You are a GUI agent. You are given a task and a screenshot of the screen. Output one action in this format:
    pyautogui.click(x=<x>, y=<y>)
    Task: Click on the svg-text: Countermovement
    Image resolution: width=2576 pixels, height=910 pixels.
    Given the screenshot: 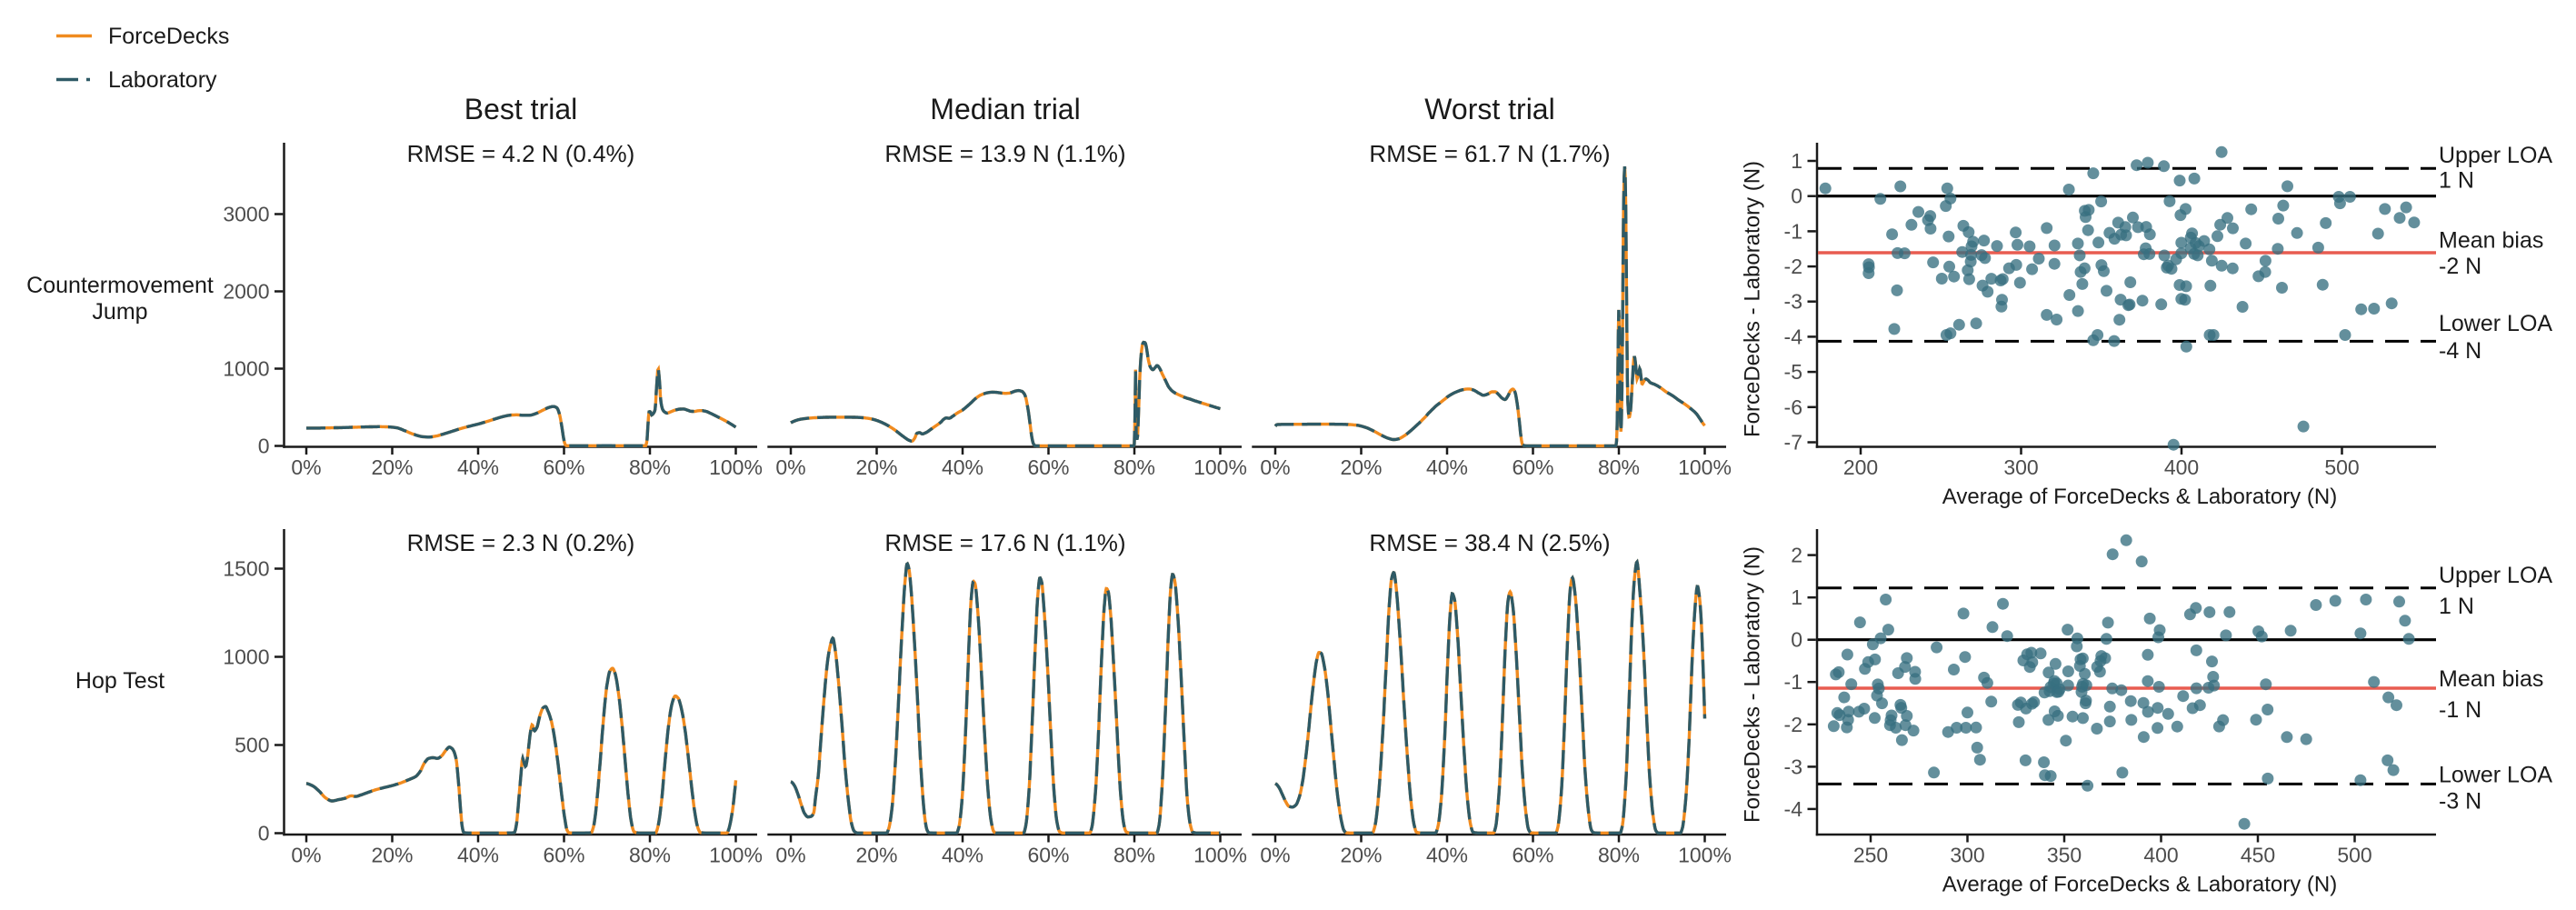 What is the action you would take?
    pyautogui.click(x=120, y=285)
    